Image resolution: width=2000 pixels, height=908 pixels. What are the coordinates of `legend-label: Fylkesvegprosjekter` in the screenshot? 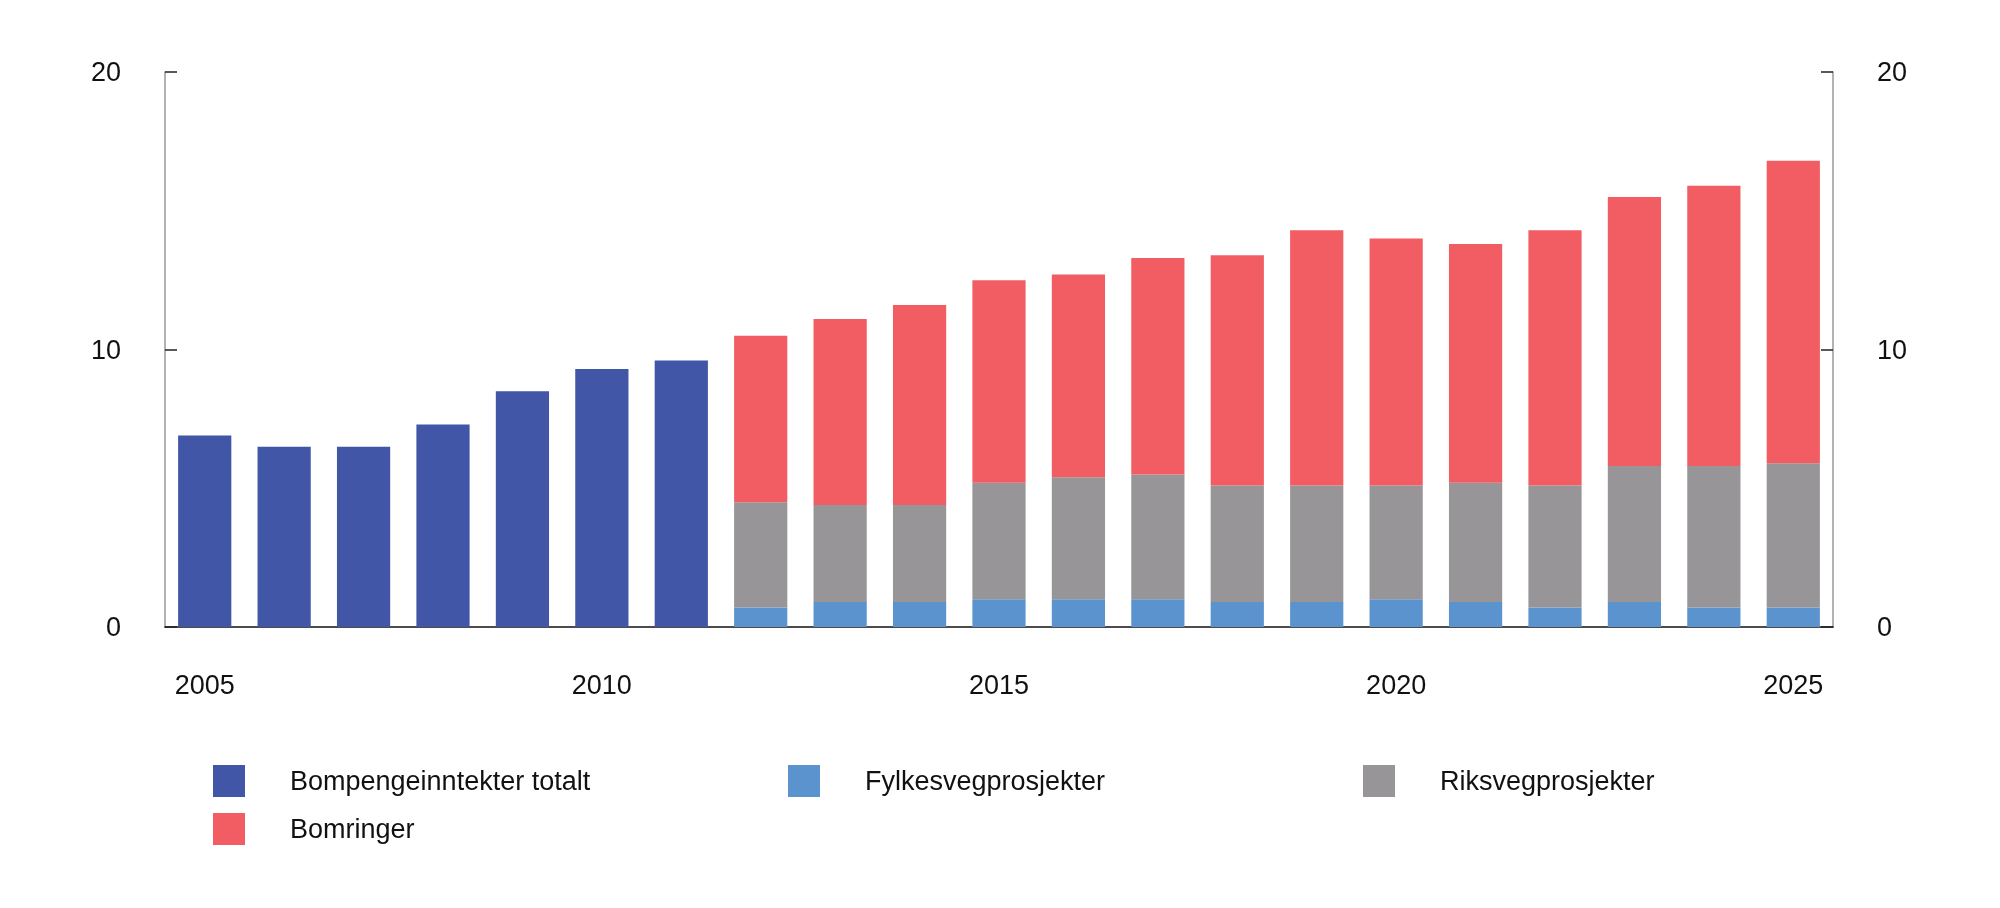 It's located at (985, 781).